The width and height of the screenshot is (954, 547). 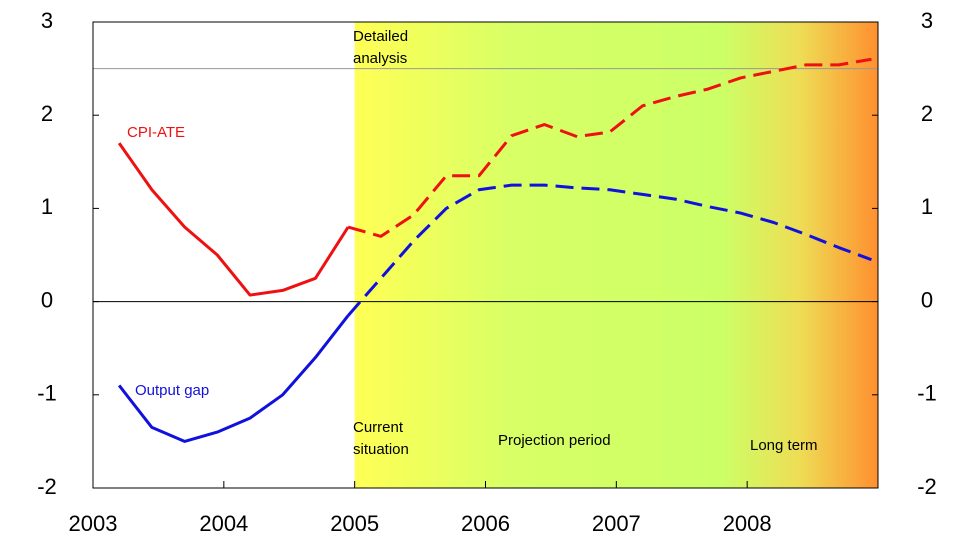 What do you see at coordinates (609, 250) in the screenshot?
I see `series-projection-line` at bounding box center [609, 250].